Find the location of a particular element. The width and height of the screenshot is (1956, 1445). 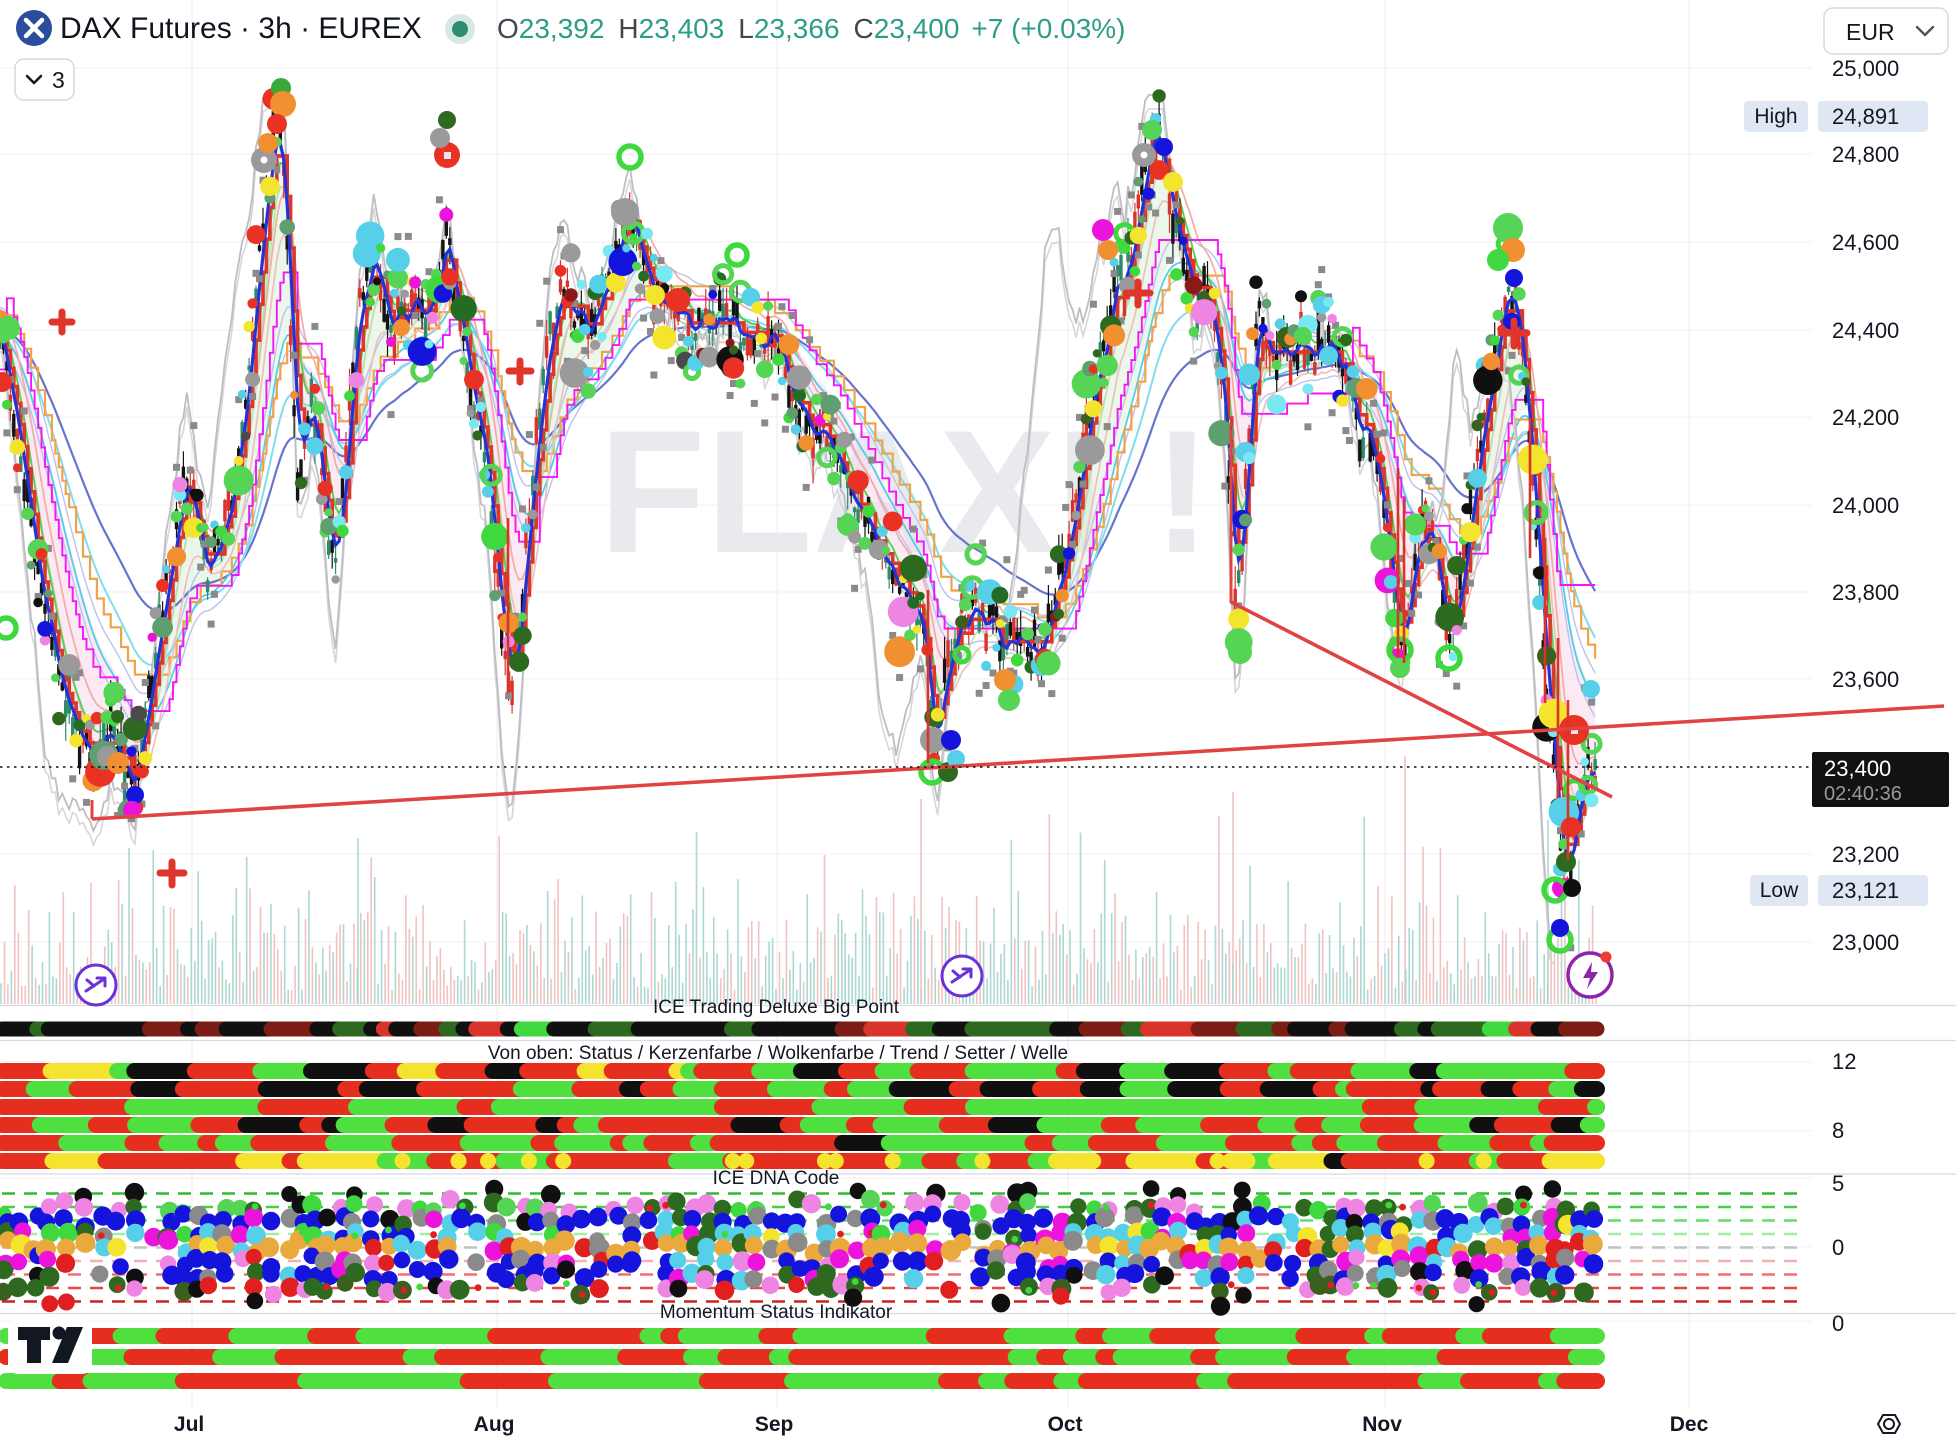

svg-text: High is located at coordinates (1775, 116).